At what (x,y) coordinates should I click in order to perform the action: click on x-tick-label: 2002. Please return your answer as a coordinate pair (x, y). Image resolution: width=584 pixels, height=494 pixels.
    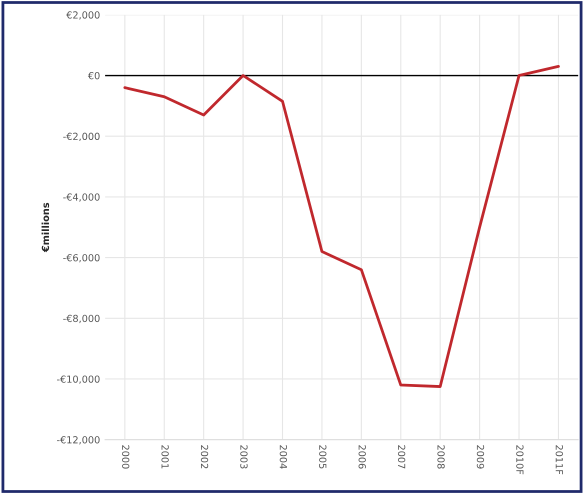
    Looking at the image, I should click on (204, 456).